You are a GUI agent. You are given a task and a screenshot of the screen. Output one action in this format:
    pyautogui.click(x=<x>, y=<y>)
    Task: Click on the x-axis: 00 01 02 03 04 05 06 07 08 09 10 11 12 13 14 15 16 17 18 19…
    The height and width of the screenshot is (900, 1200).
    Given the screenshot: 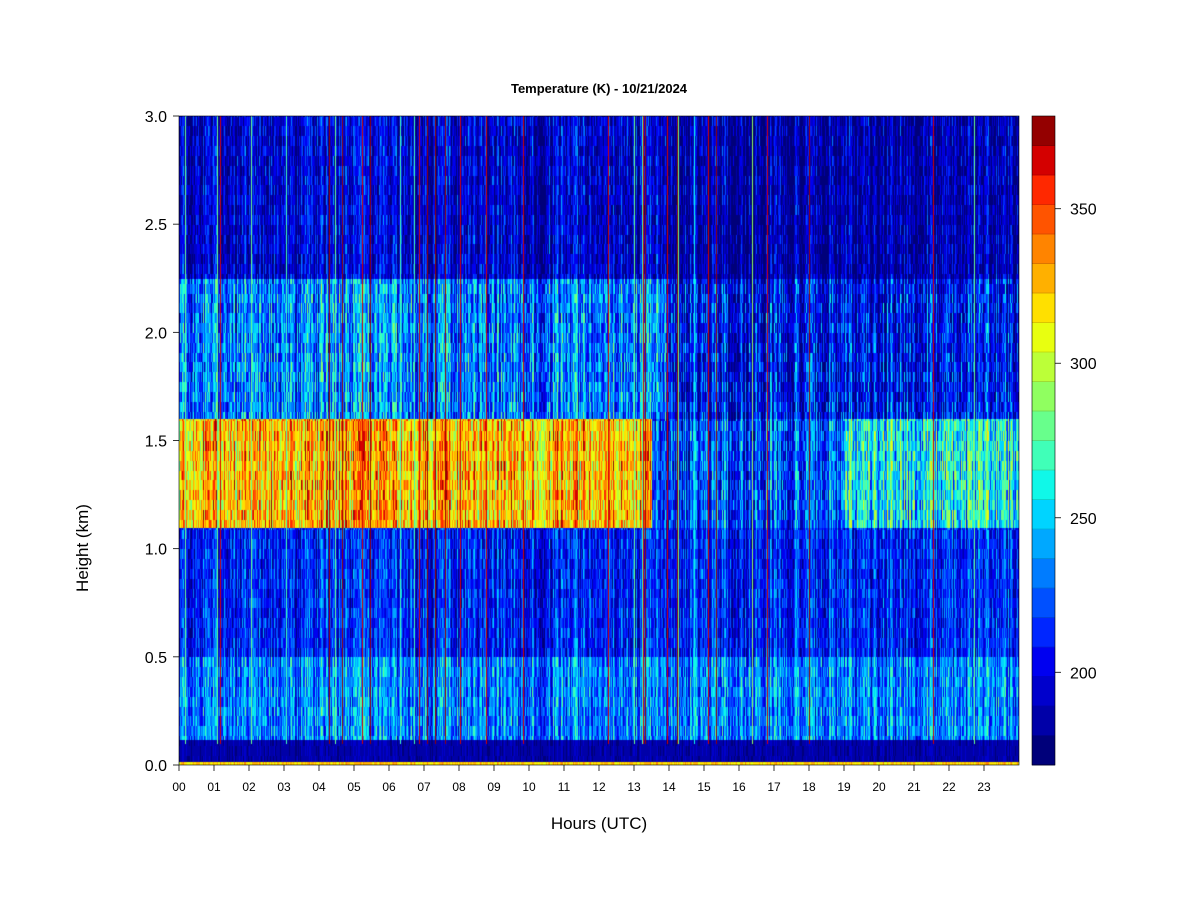 What is the action you would take?
    pyautogui.click(x=581, y=779)
    